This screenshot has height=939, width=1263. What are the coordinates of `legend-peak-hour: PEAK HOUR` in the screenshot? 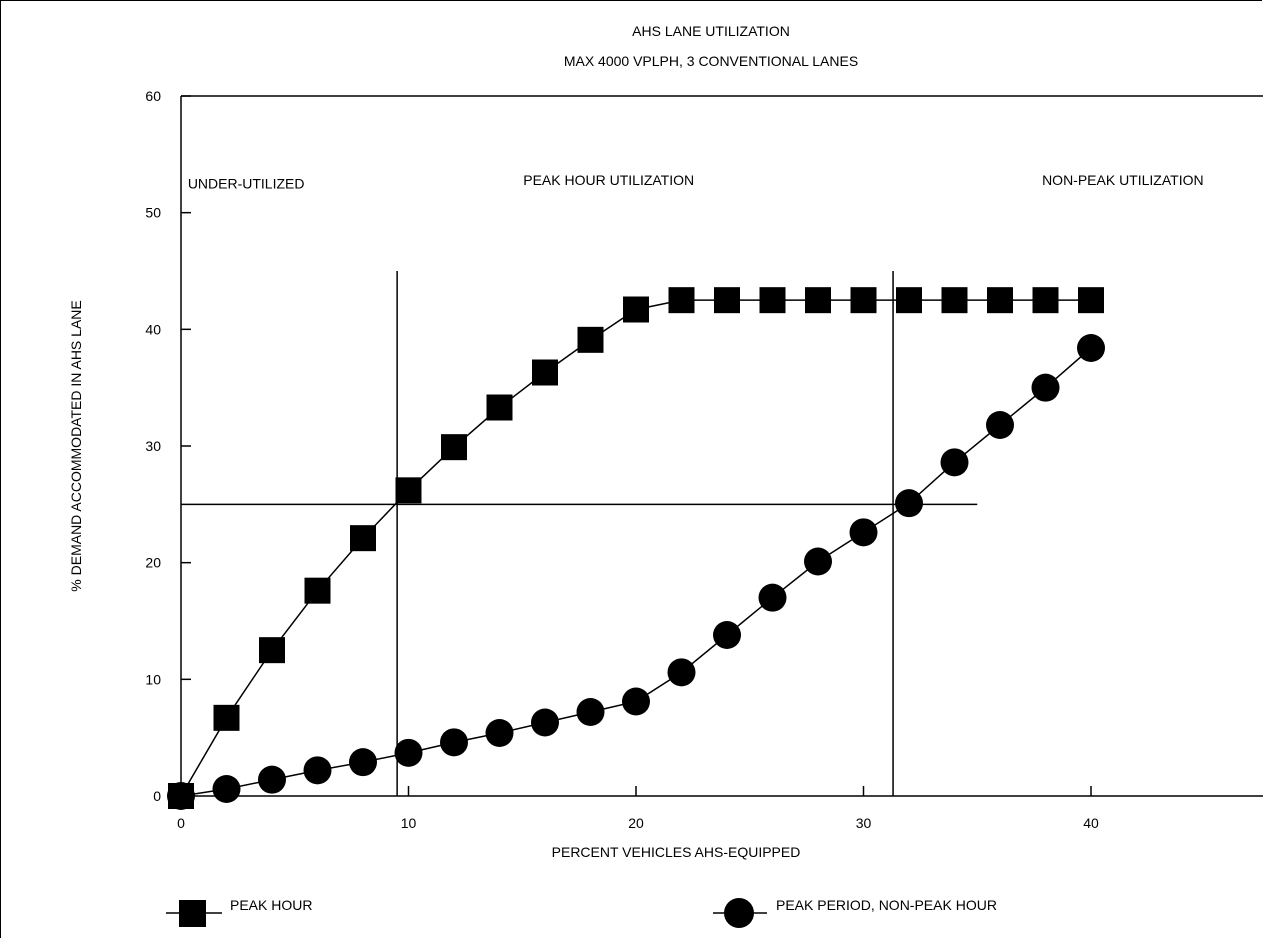 It's located at (239, 912).